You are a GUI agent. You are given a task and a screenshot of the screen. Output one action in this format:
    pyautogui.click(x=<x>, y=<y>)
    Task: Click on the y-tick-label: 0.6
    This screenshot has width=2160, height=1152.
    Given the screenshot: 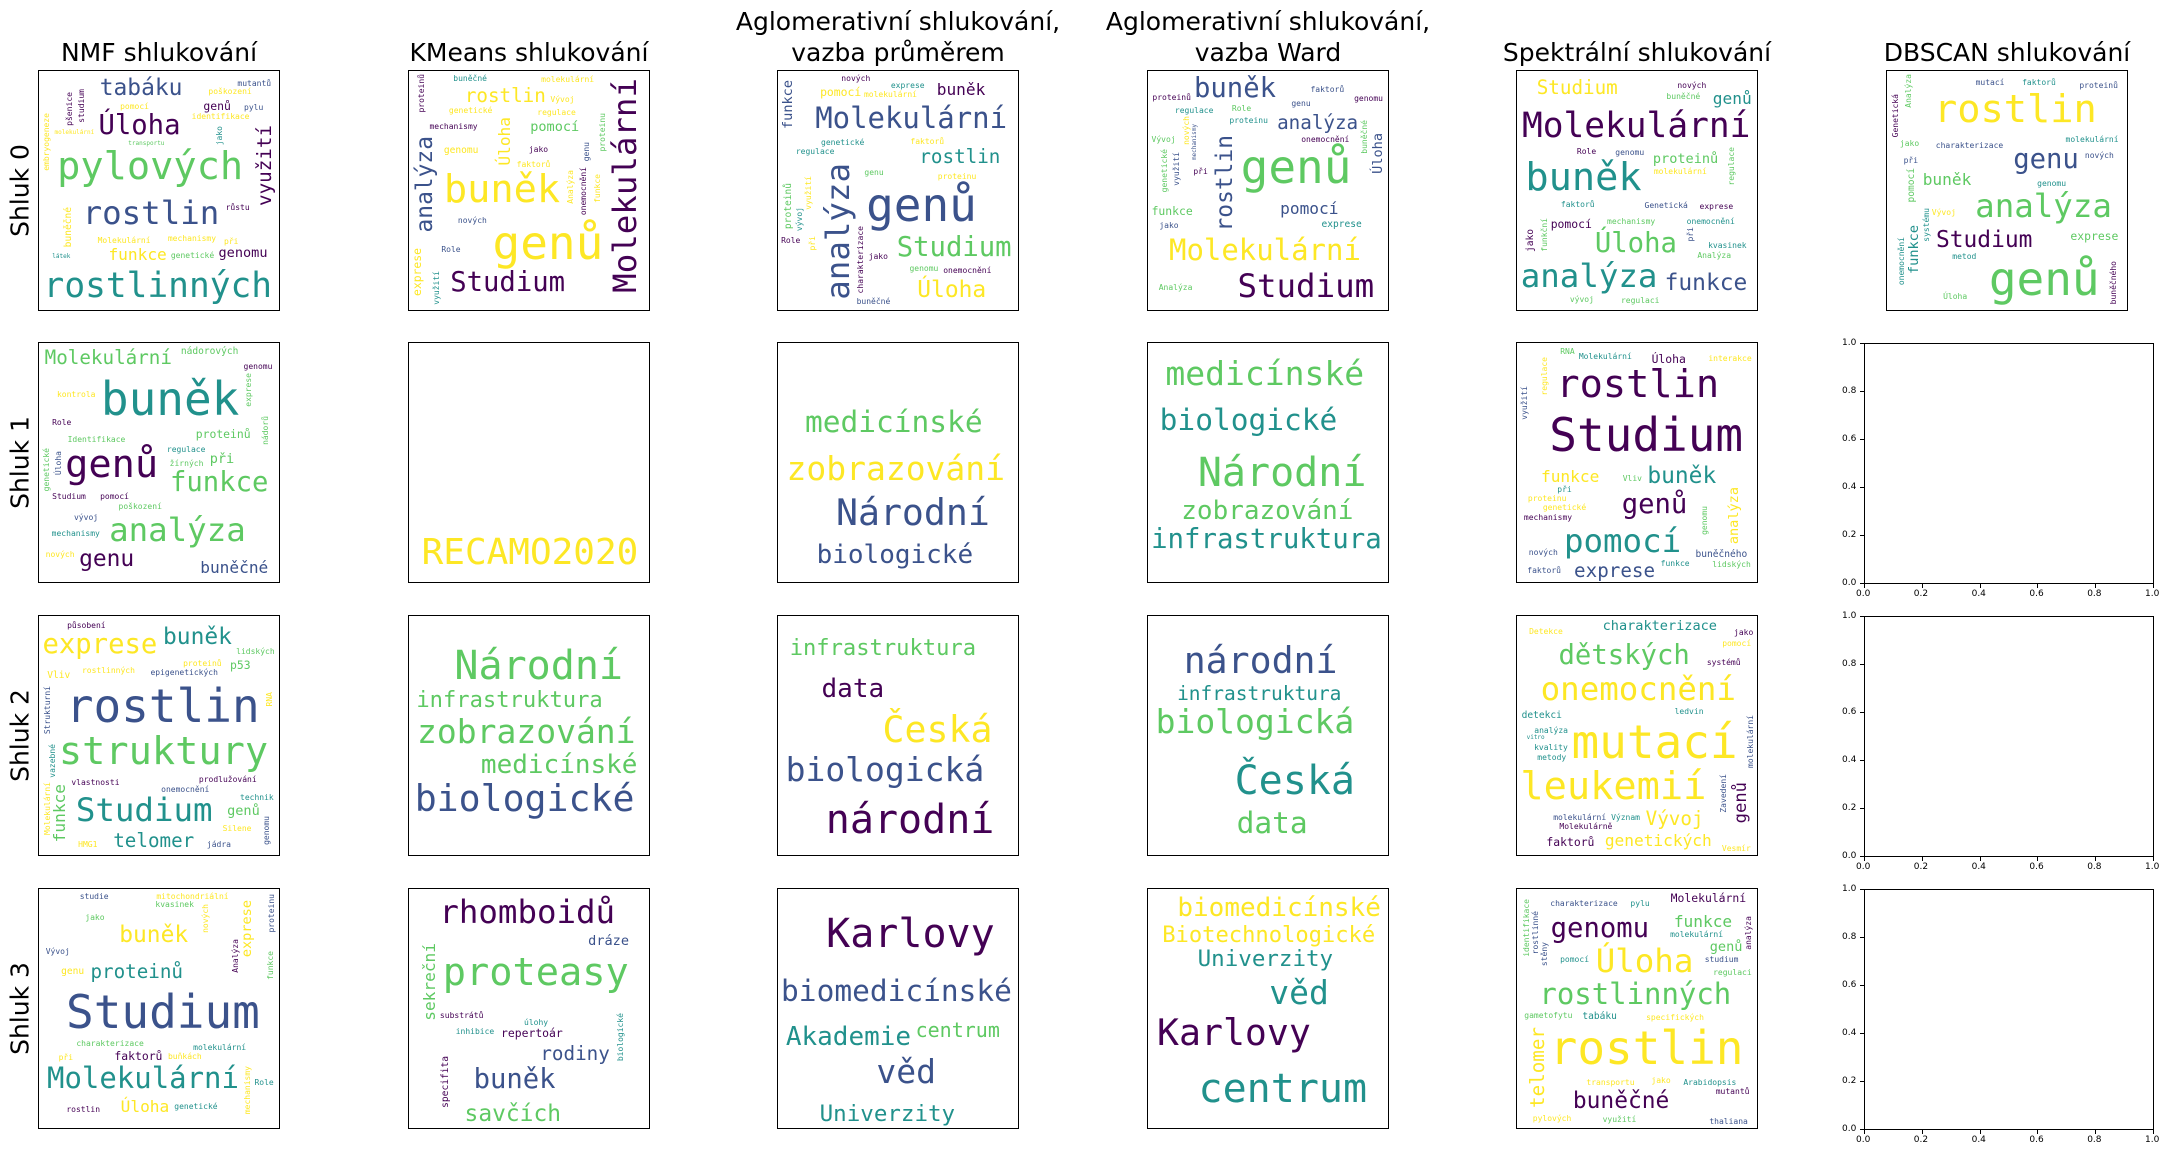 What is the action you would take?
    pyautogui.click(x=1849, y=712)
    